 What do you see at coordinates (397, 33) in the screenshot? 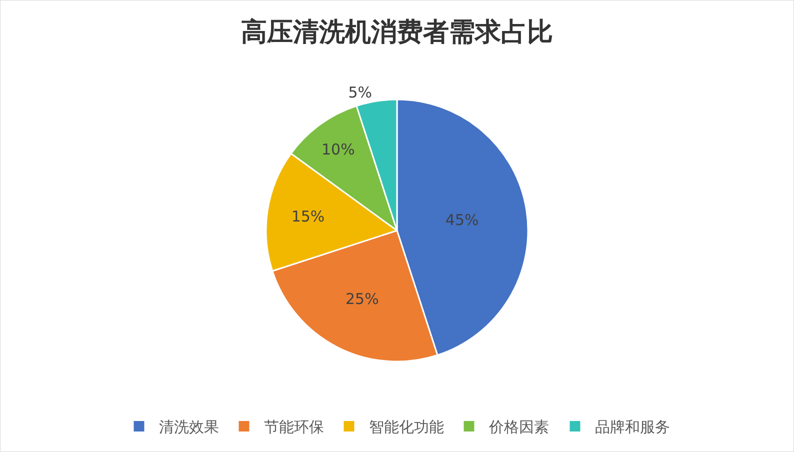
I see `chart-title: 高压清洗机消费者需求占比` at bounding box center [397, 33].